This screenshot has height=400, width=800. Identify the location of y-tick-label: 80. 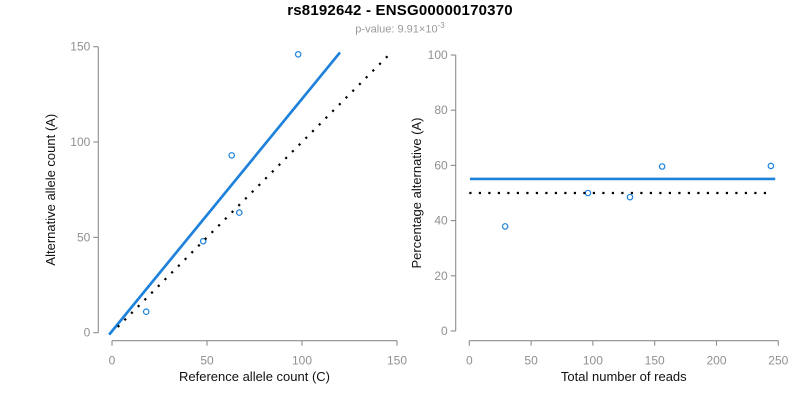
(441, 110).